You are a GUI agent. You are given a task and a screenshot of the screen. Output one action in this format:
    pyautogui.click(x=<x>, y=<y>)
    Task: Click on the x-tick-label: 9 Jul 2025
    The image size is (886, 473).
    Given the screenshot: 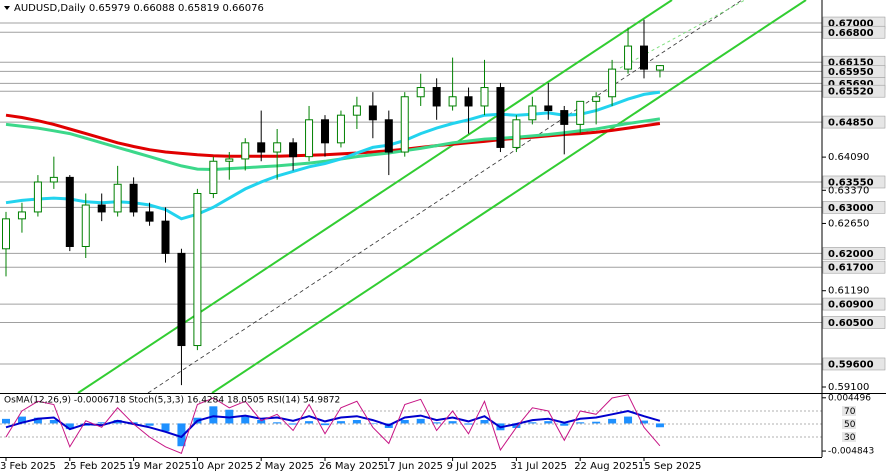 What is the action you would take?
    pyautogui.click(x=472, y=466)
    